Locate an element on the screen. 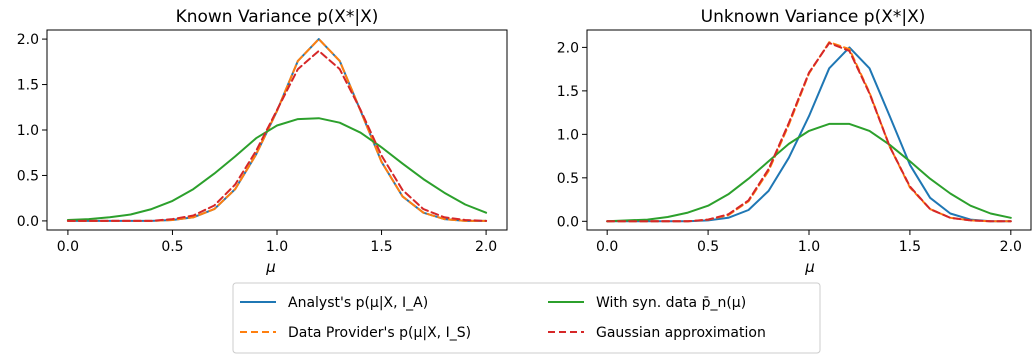  legend-label: Gaussian approximation is located at coordinates (681, 333).